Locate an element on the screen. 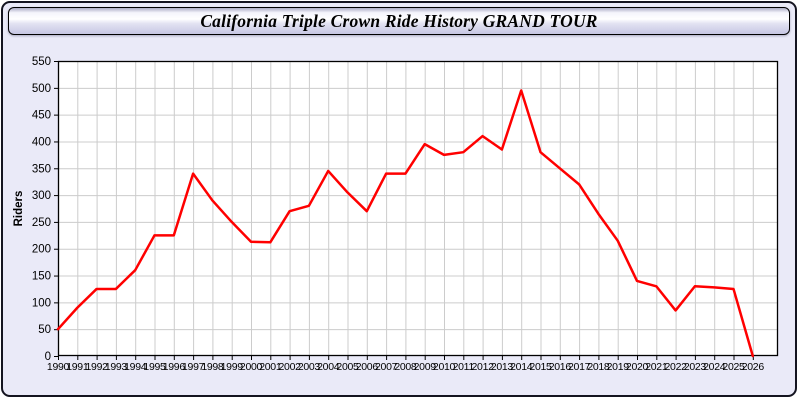  x-tick-label: 2015 is located at coordinates (540, 367).